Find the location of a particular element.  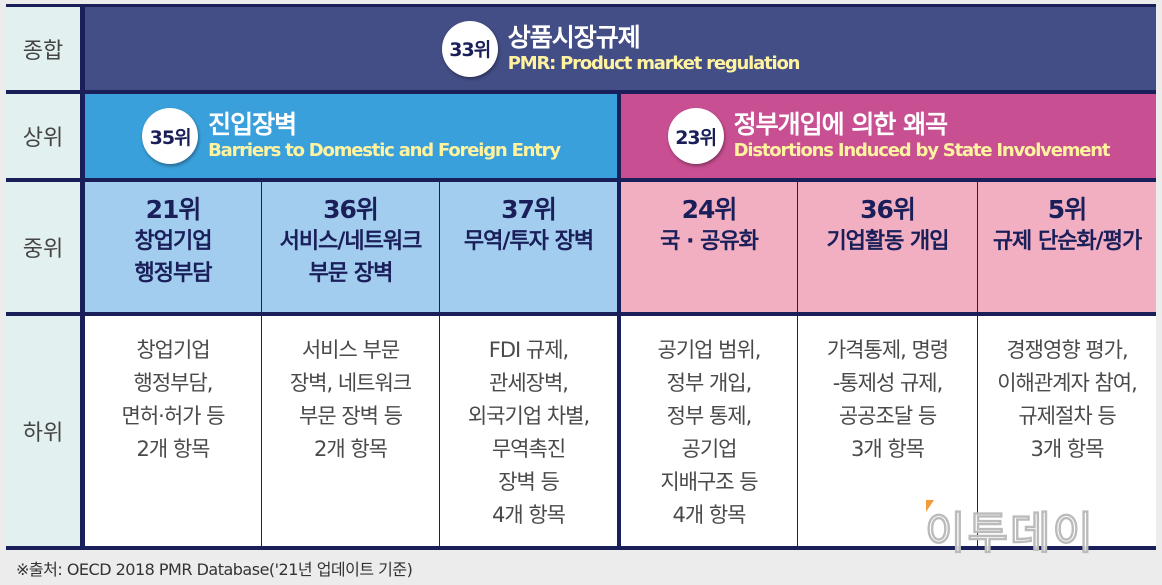

middle-name: 기업활동 개입 is located at coordinates (887, 241).